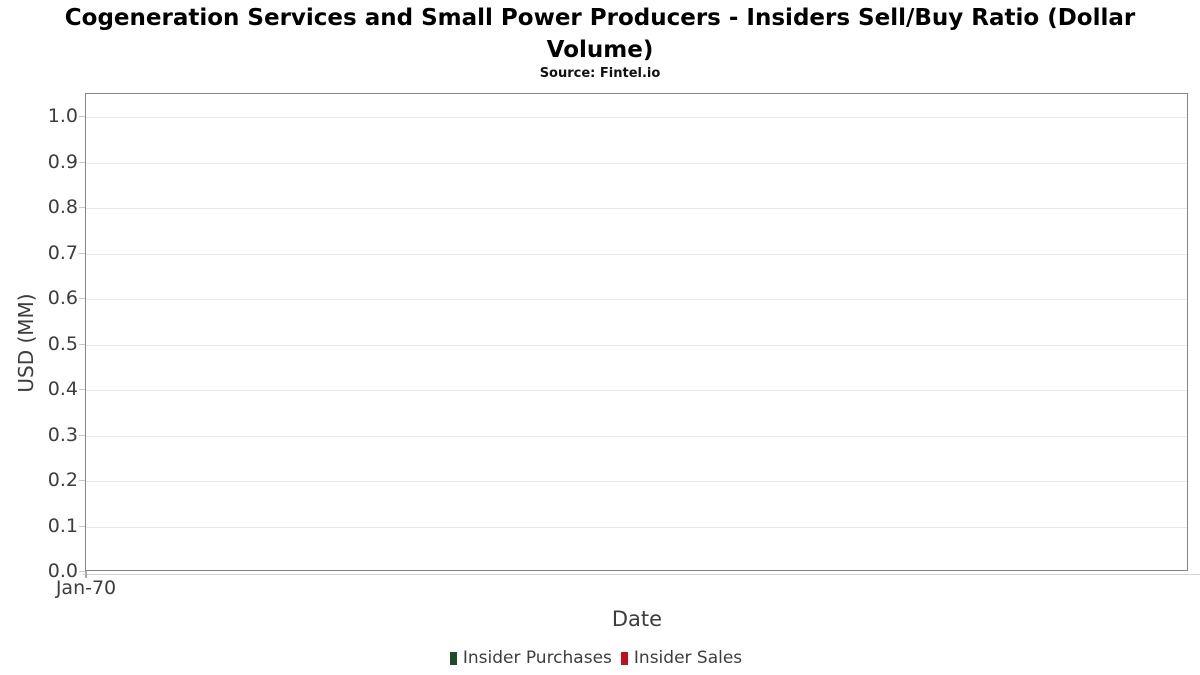 This screenshot has height=675, width=1200. I want to click on y-tick-label: 0.8, so click(62, 207).